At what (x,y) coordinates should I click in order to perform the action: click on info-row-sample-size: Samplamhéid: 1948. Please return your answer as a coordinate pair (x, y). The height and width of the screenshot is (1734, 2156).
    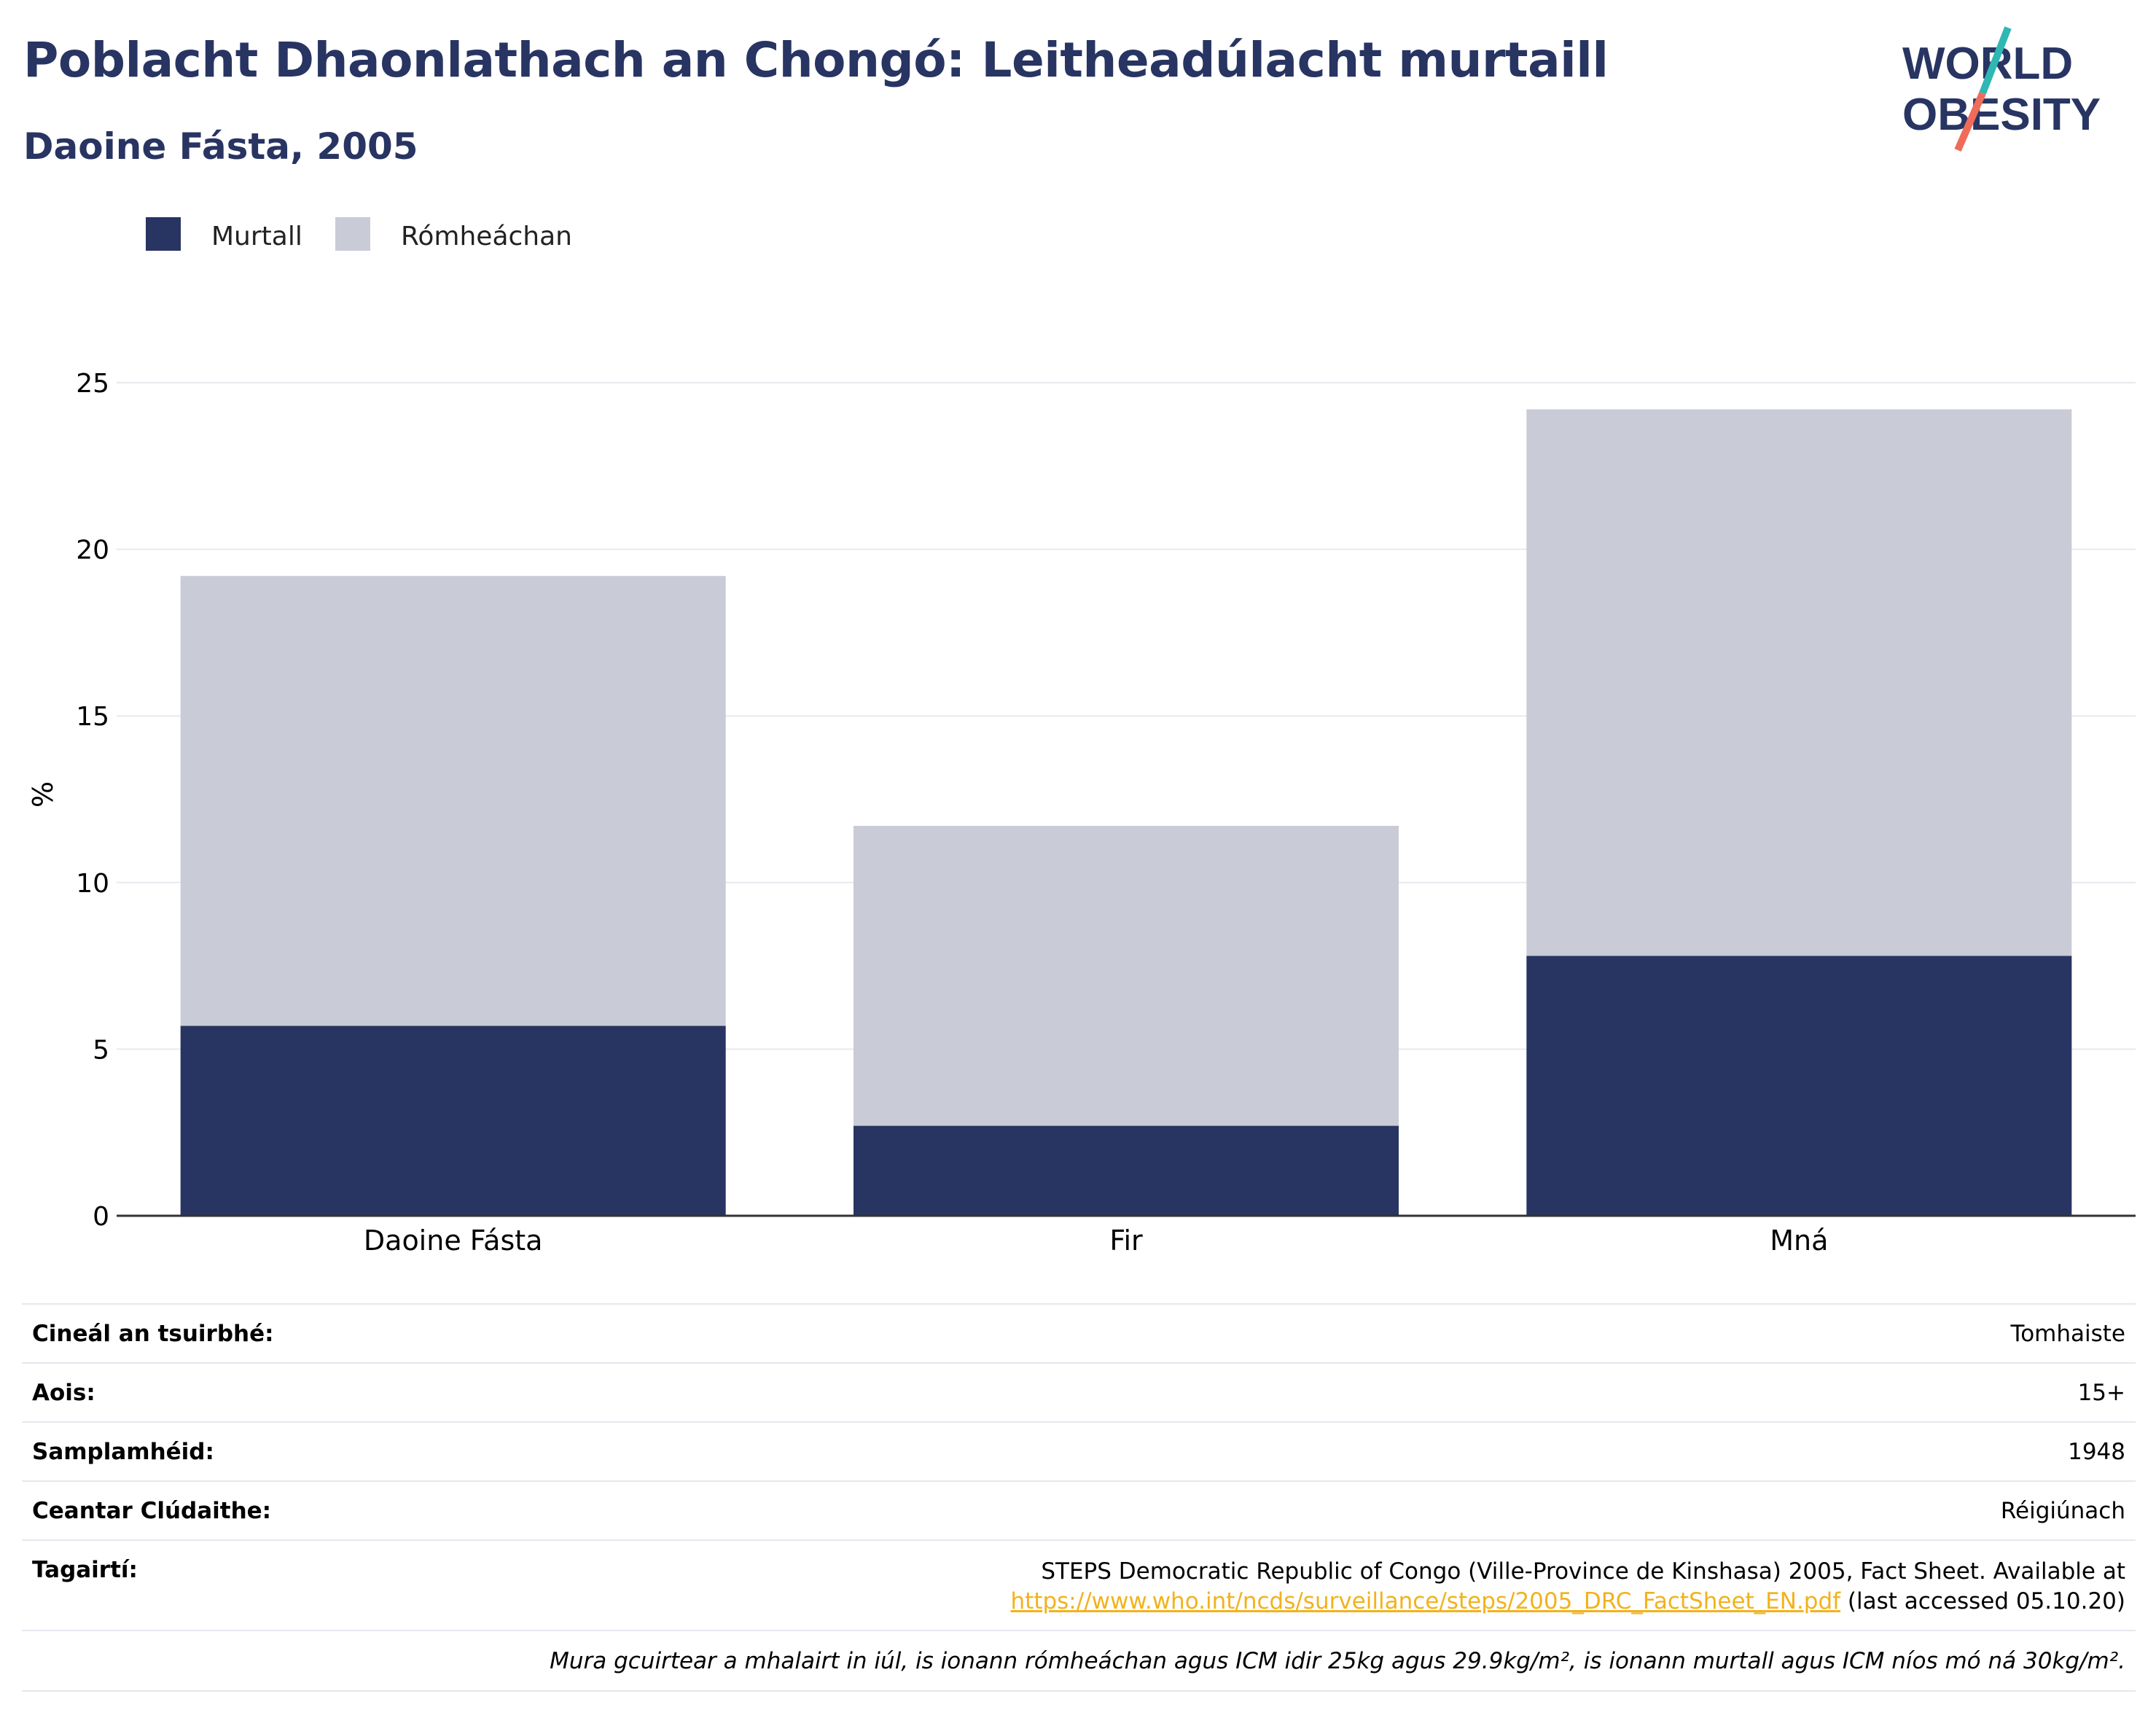
    Looking at the image, I should click on (1079, 1452).